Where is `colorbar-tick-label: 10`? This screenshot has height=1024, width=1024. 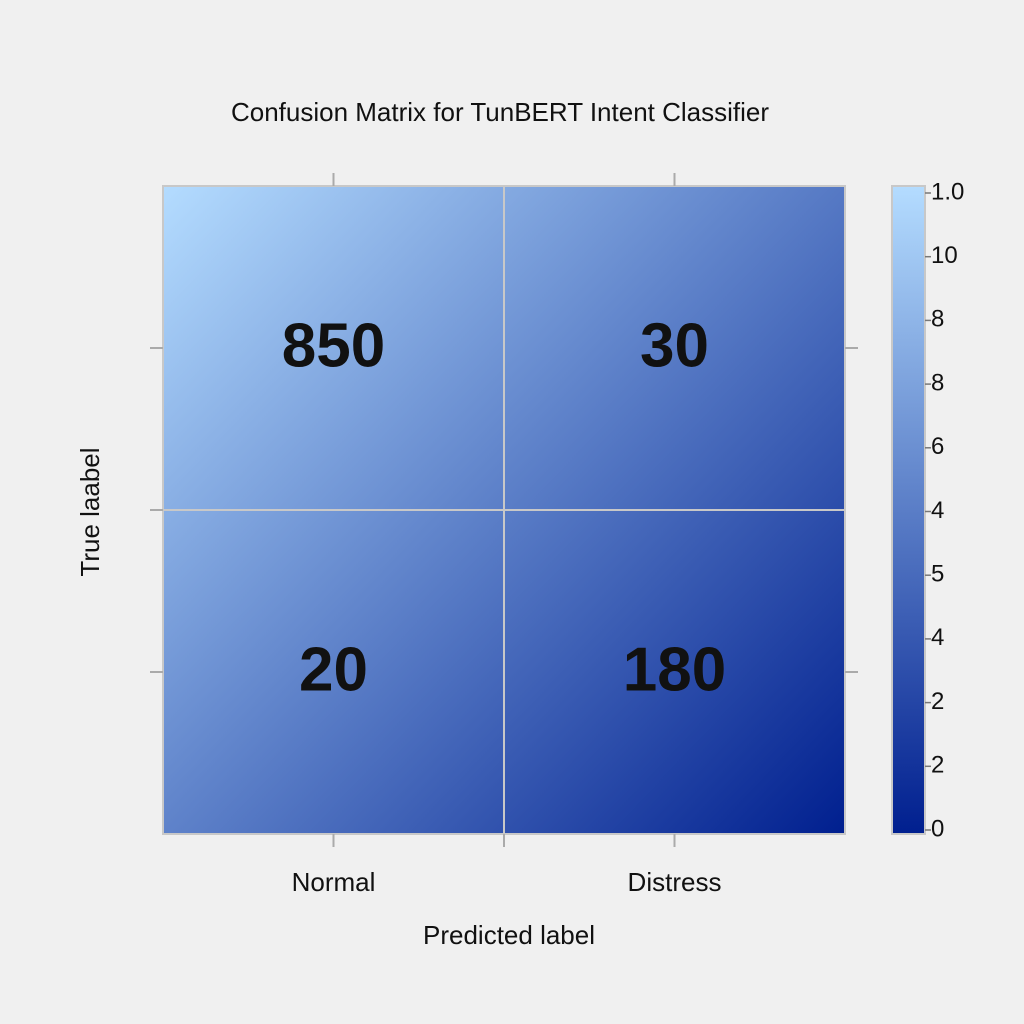 colorbar-tick-label: 10 is located at coordinates (944, 255).